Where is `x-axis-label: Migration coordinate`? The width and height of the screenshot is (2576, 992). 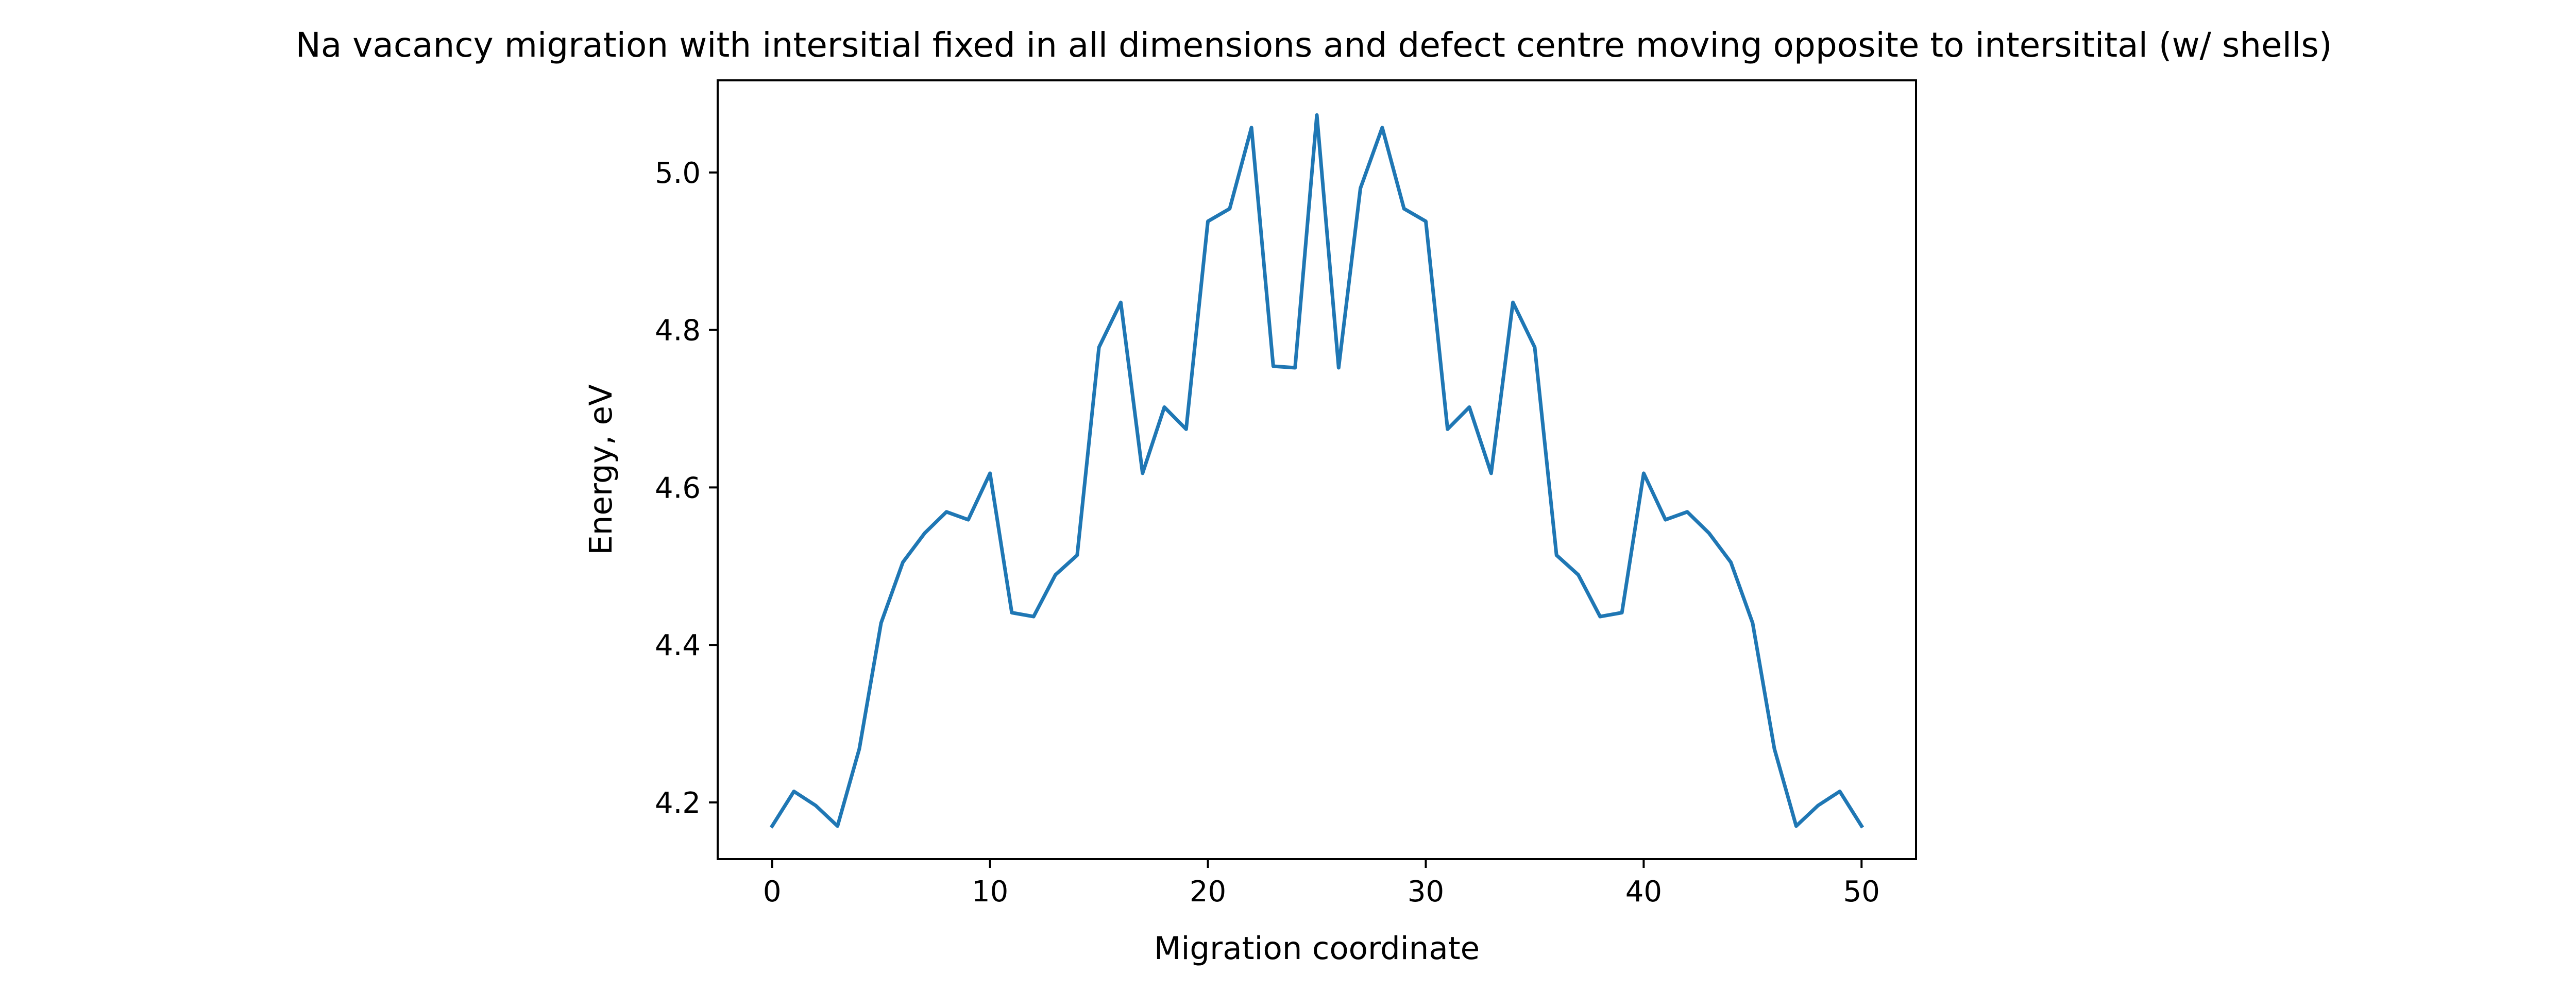
x-axis-label: Migration coordinate is located at coordinates (1317, 949).